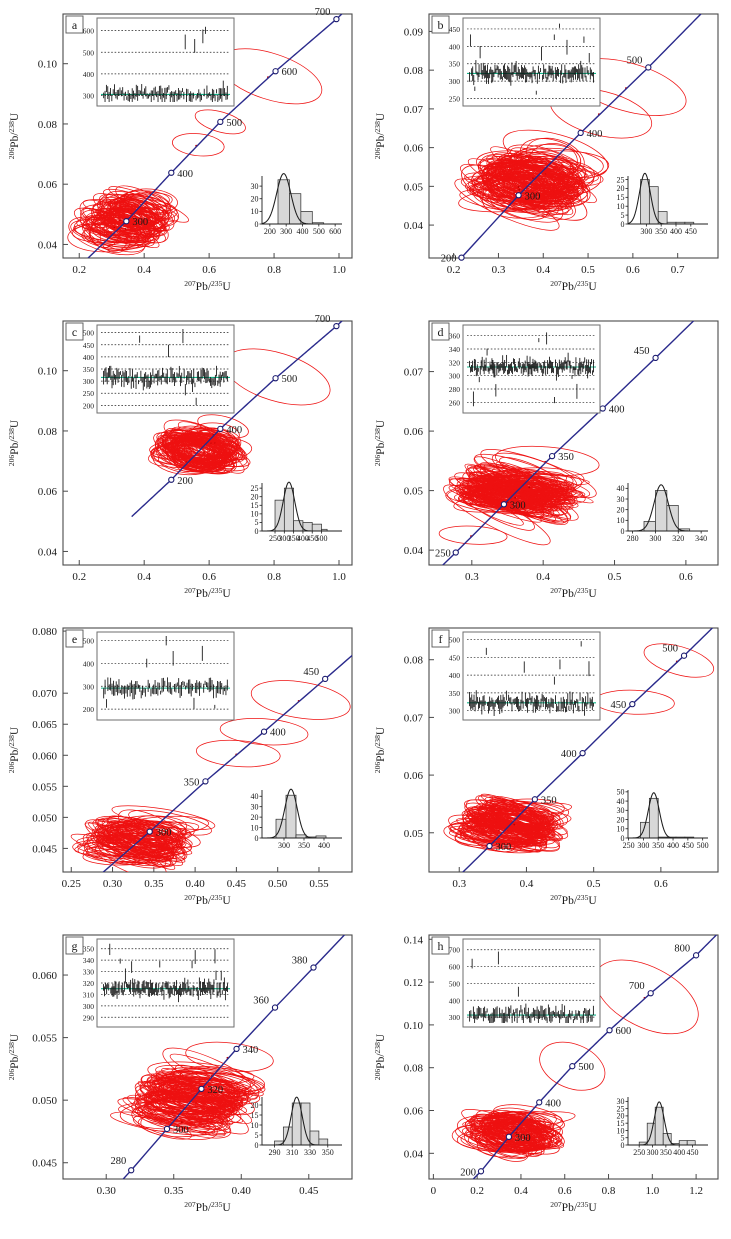  I want to click on hist-xtick-label: 500, so click(322, 538).